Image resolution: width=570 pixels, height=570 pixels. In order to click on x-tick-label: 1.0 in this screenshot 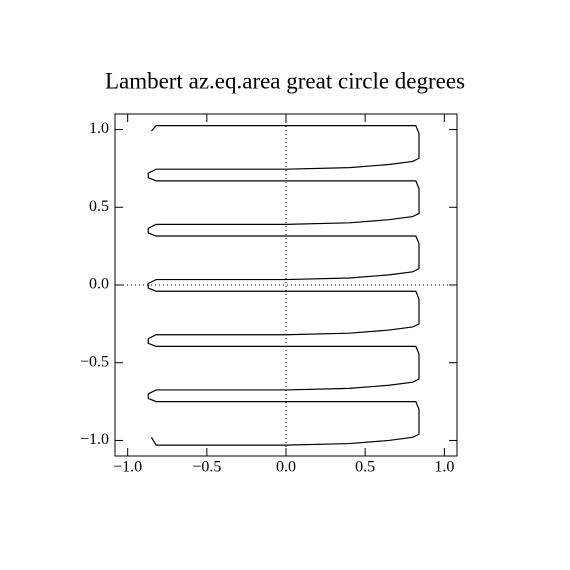, I will do `click(444, 467)`.